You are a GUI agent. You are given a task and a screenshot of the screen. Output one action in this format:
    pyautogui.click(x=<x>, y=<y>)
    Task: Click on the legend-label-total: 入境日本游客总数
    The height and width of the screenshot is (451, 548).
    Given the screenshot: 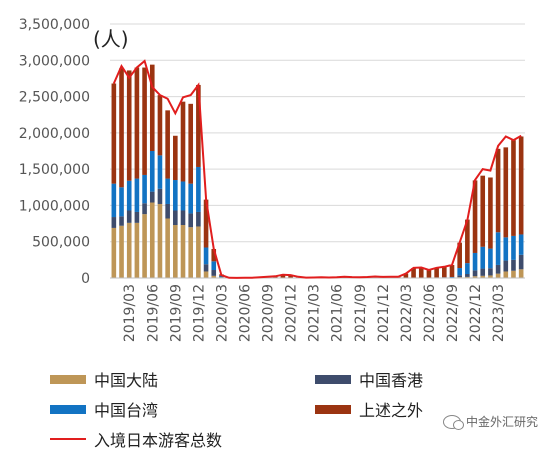 What is the action you would take?
    pyautogui.click(x=158, y=439)
    